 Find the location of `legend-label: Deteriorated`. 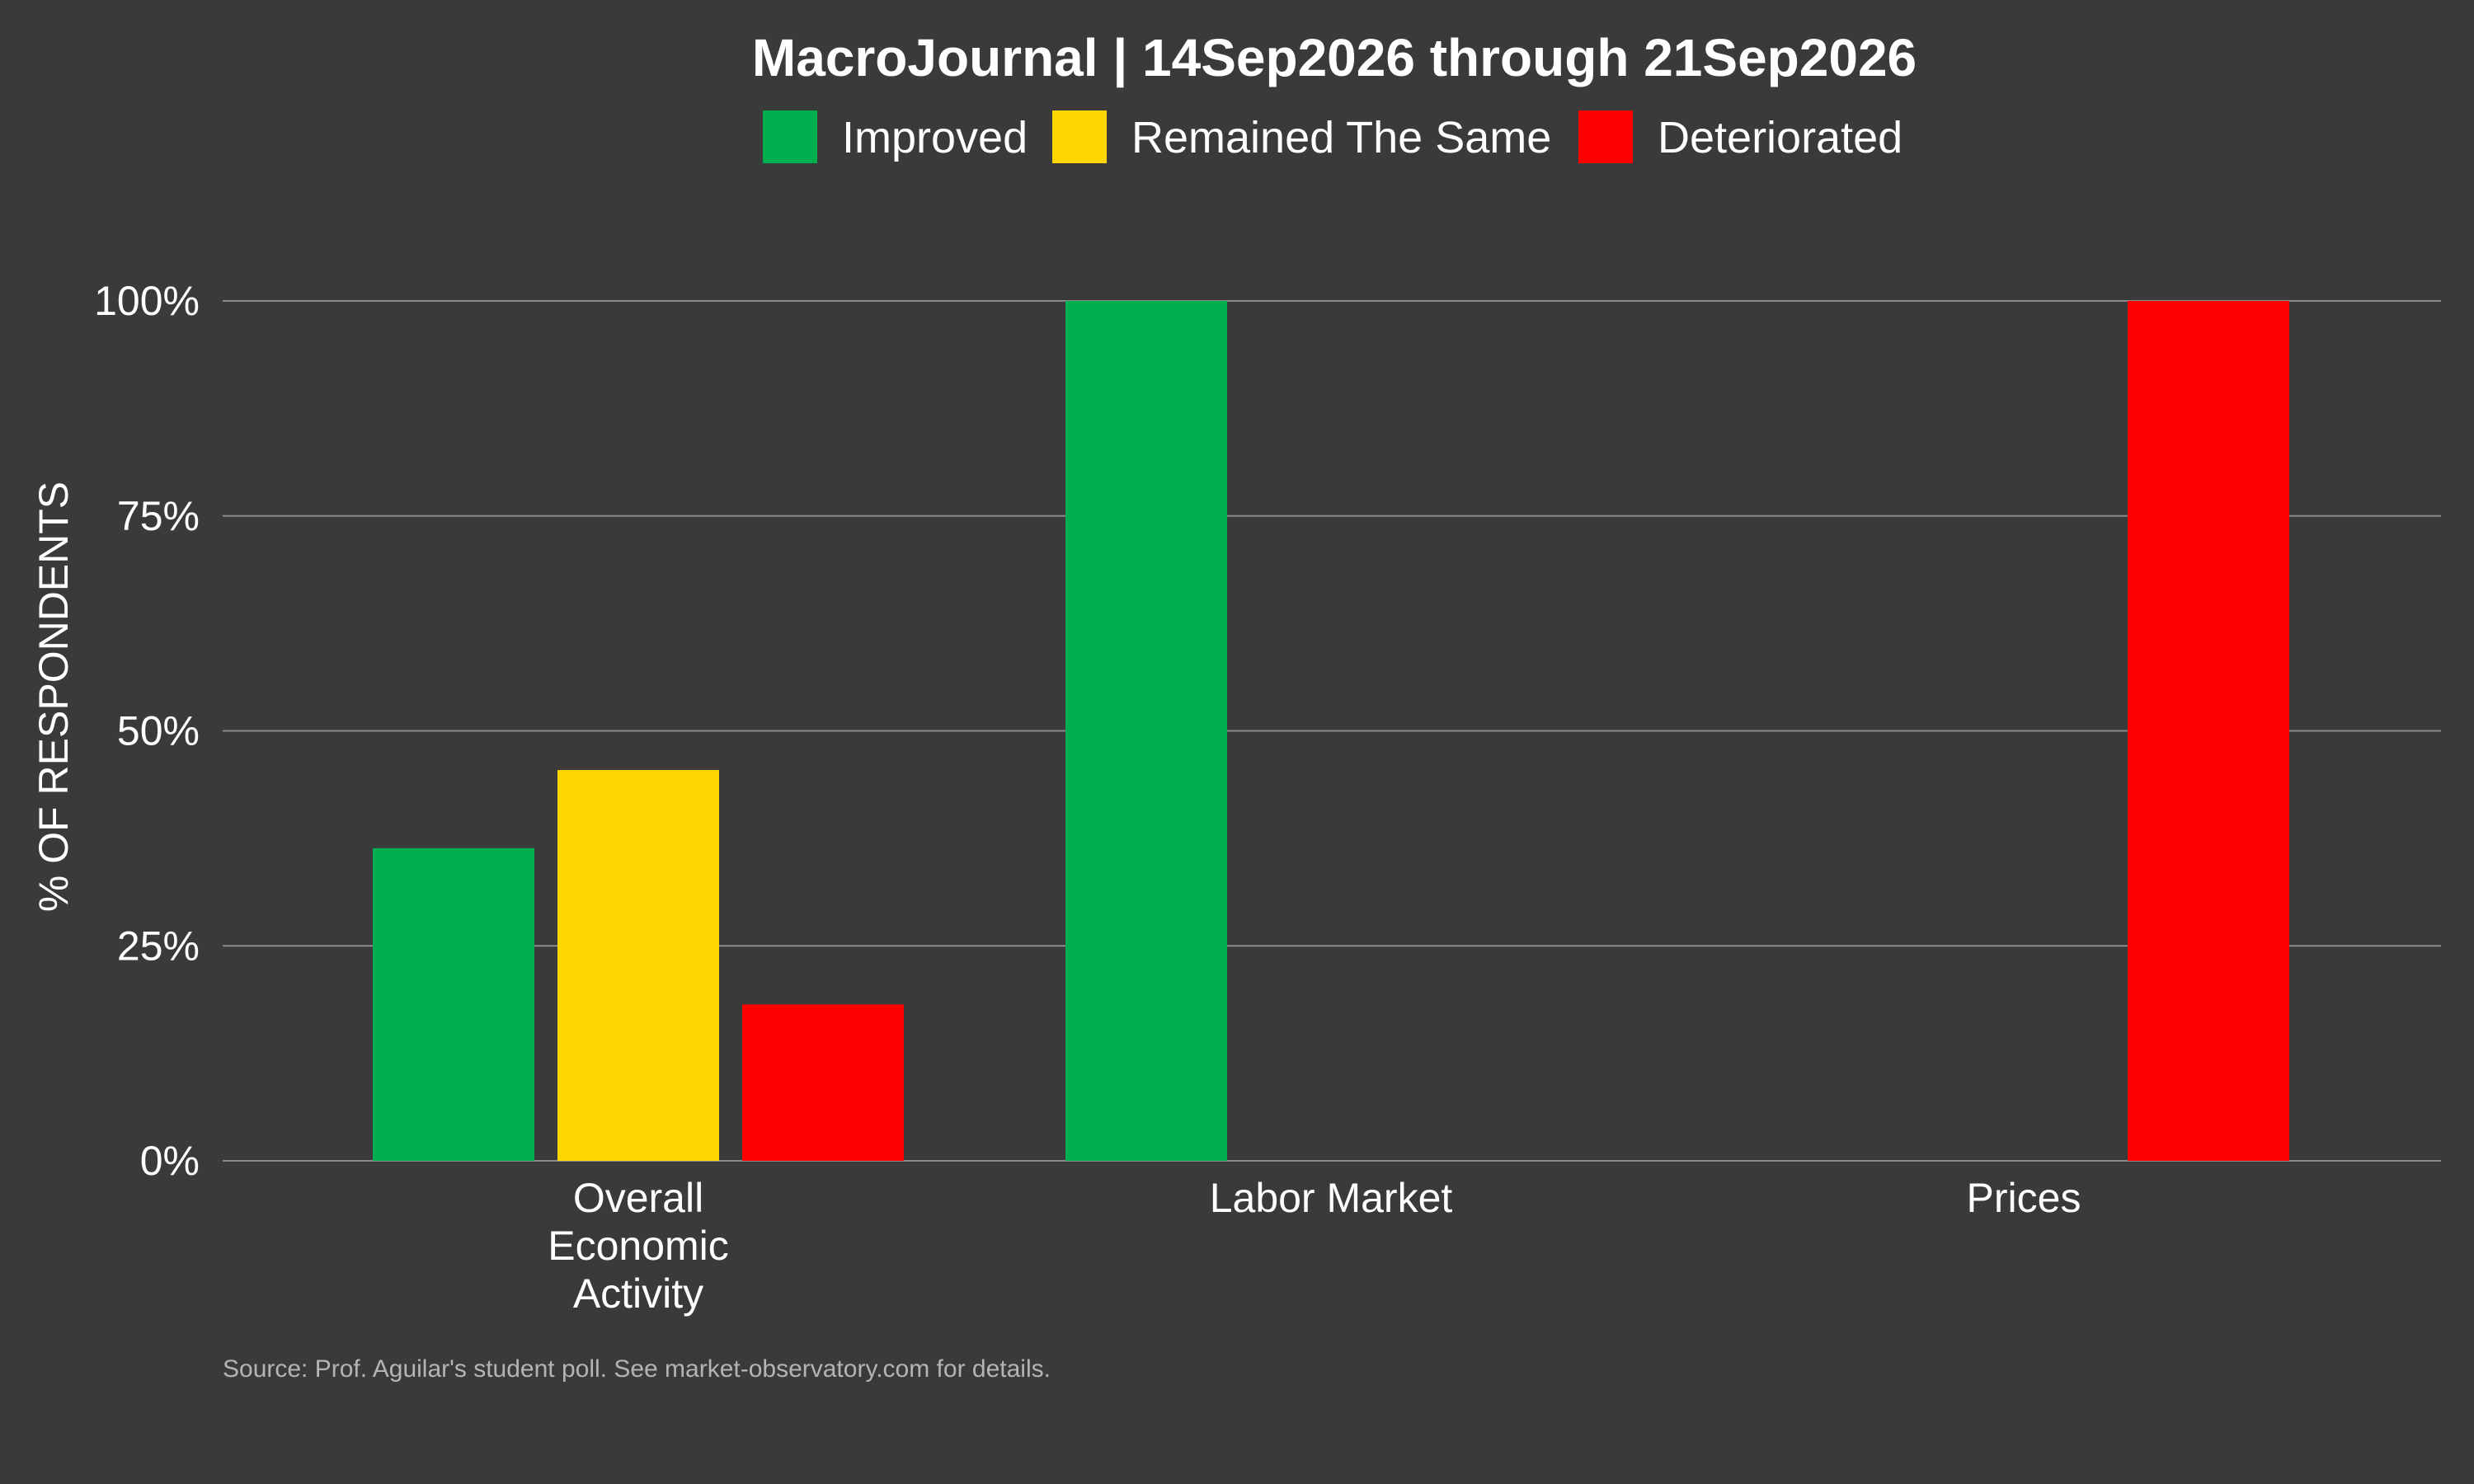

legend-label: Deteriorated is located at coordinates (1780, 137).